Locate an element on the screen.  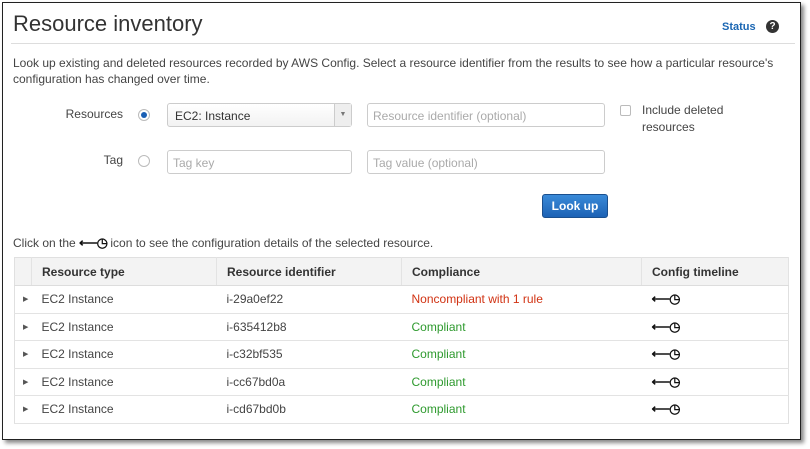
column-resource-type: Resource type is located at coordinates (124, 271).